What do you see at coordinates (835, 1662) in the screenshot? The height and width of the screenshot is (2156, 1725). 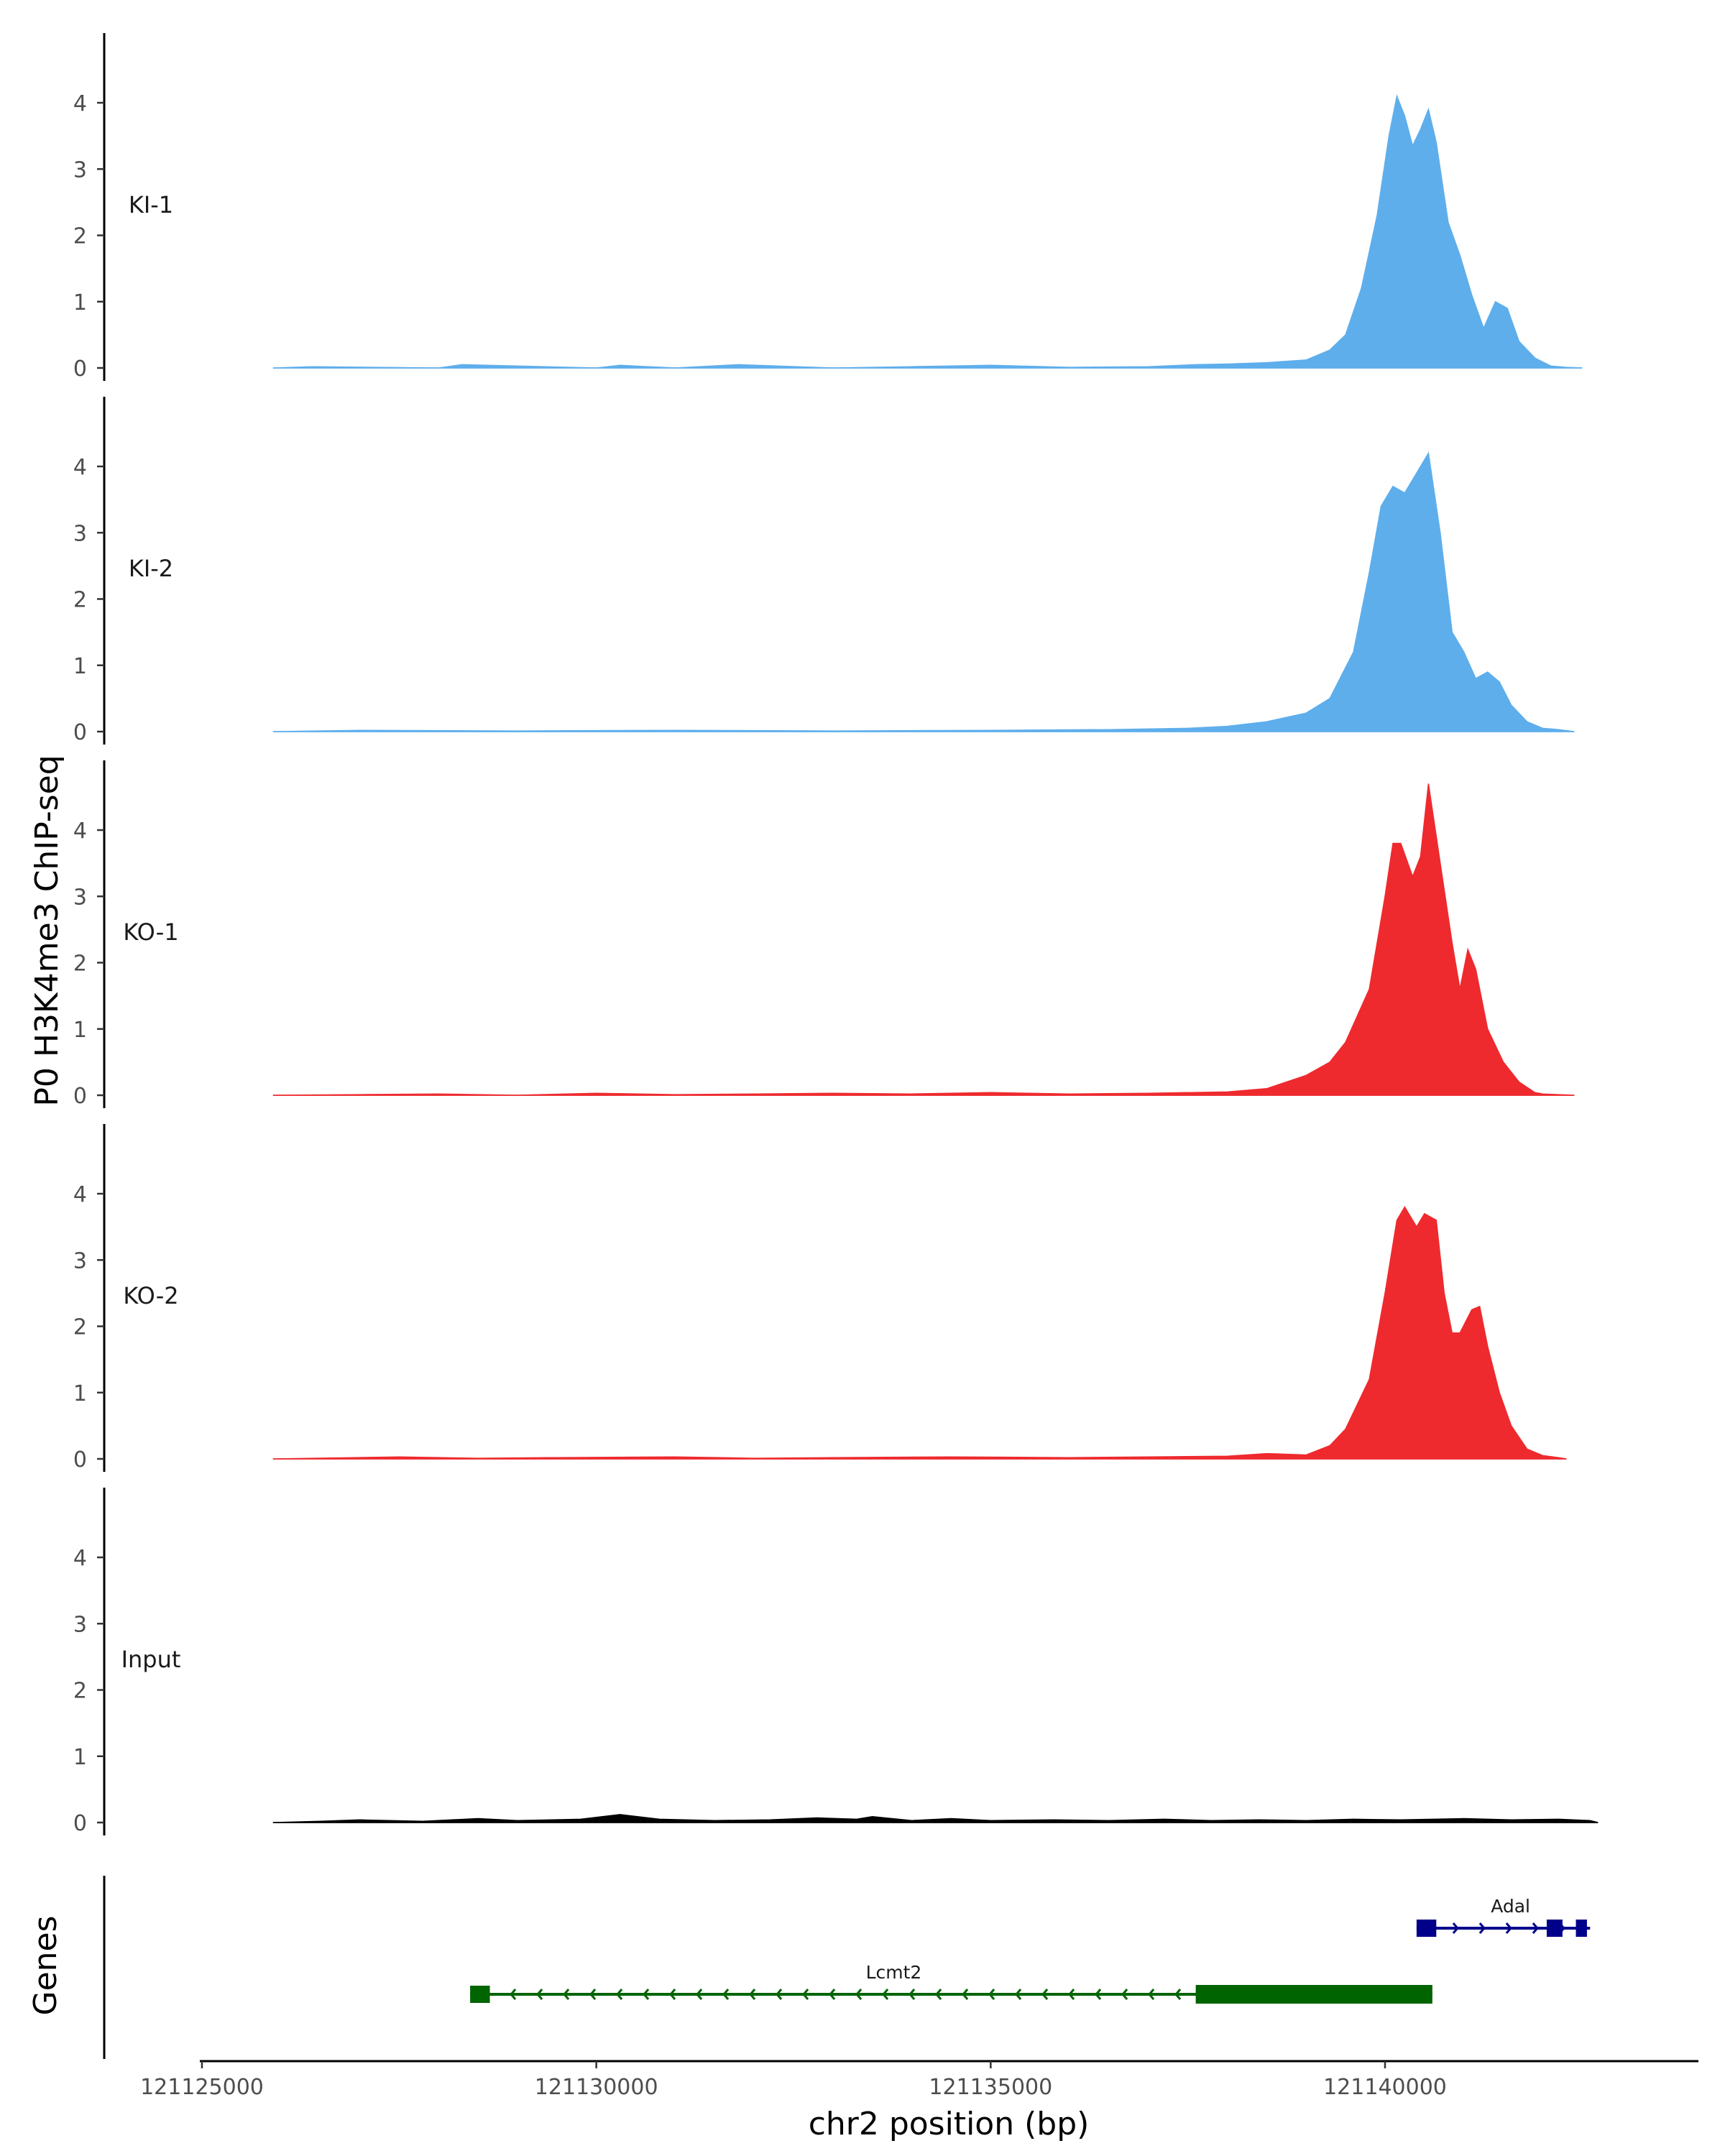 I see `track-input: 0 1 2 3 4 Input` at bounding box center [835, 1662].